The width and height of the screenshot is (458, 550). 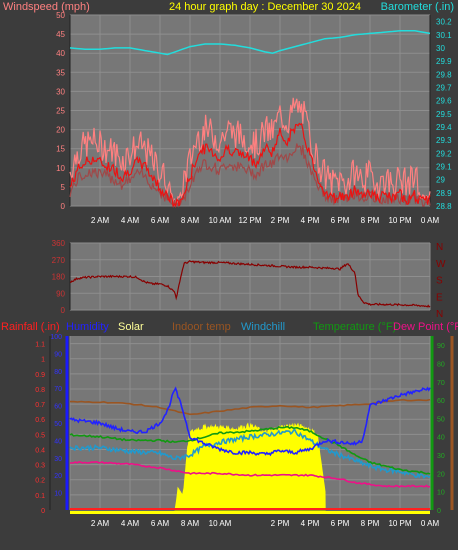 I want to click on legend-humidity: Humidity, so click(x=87, y=327).